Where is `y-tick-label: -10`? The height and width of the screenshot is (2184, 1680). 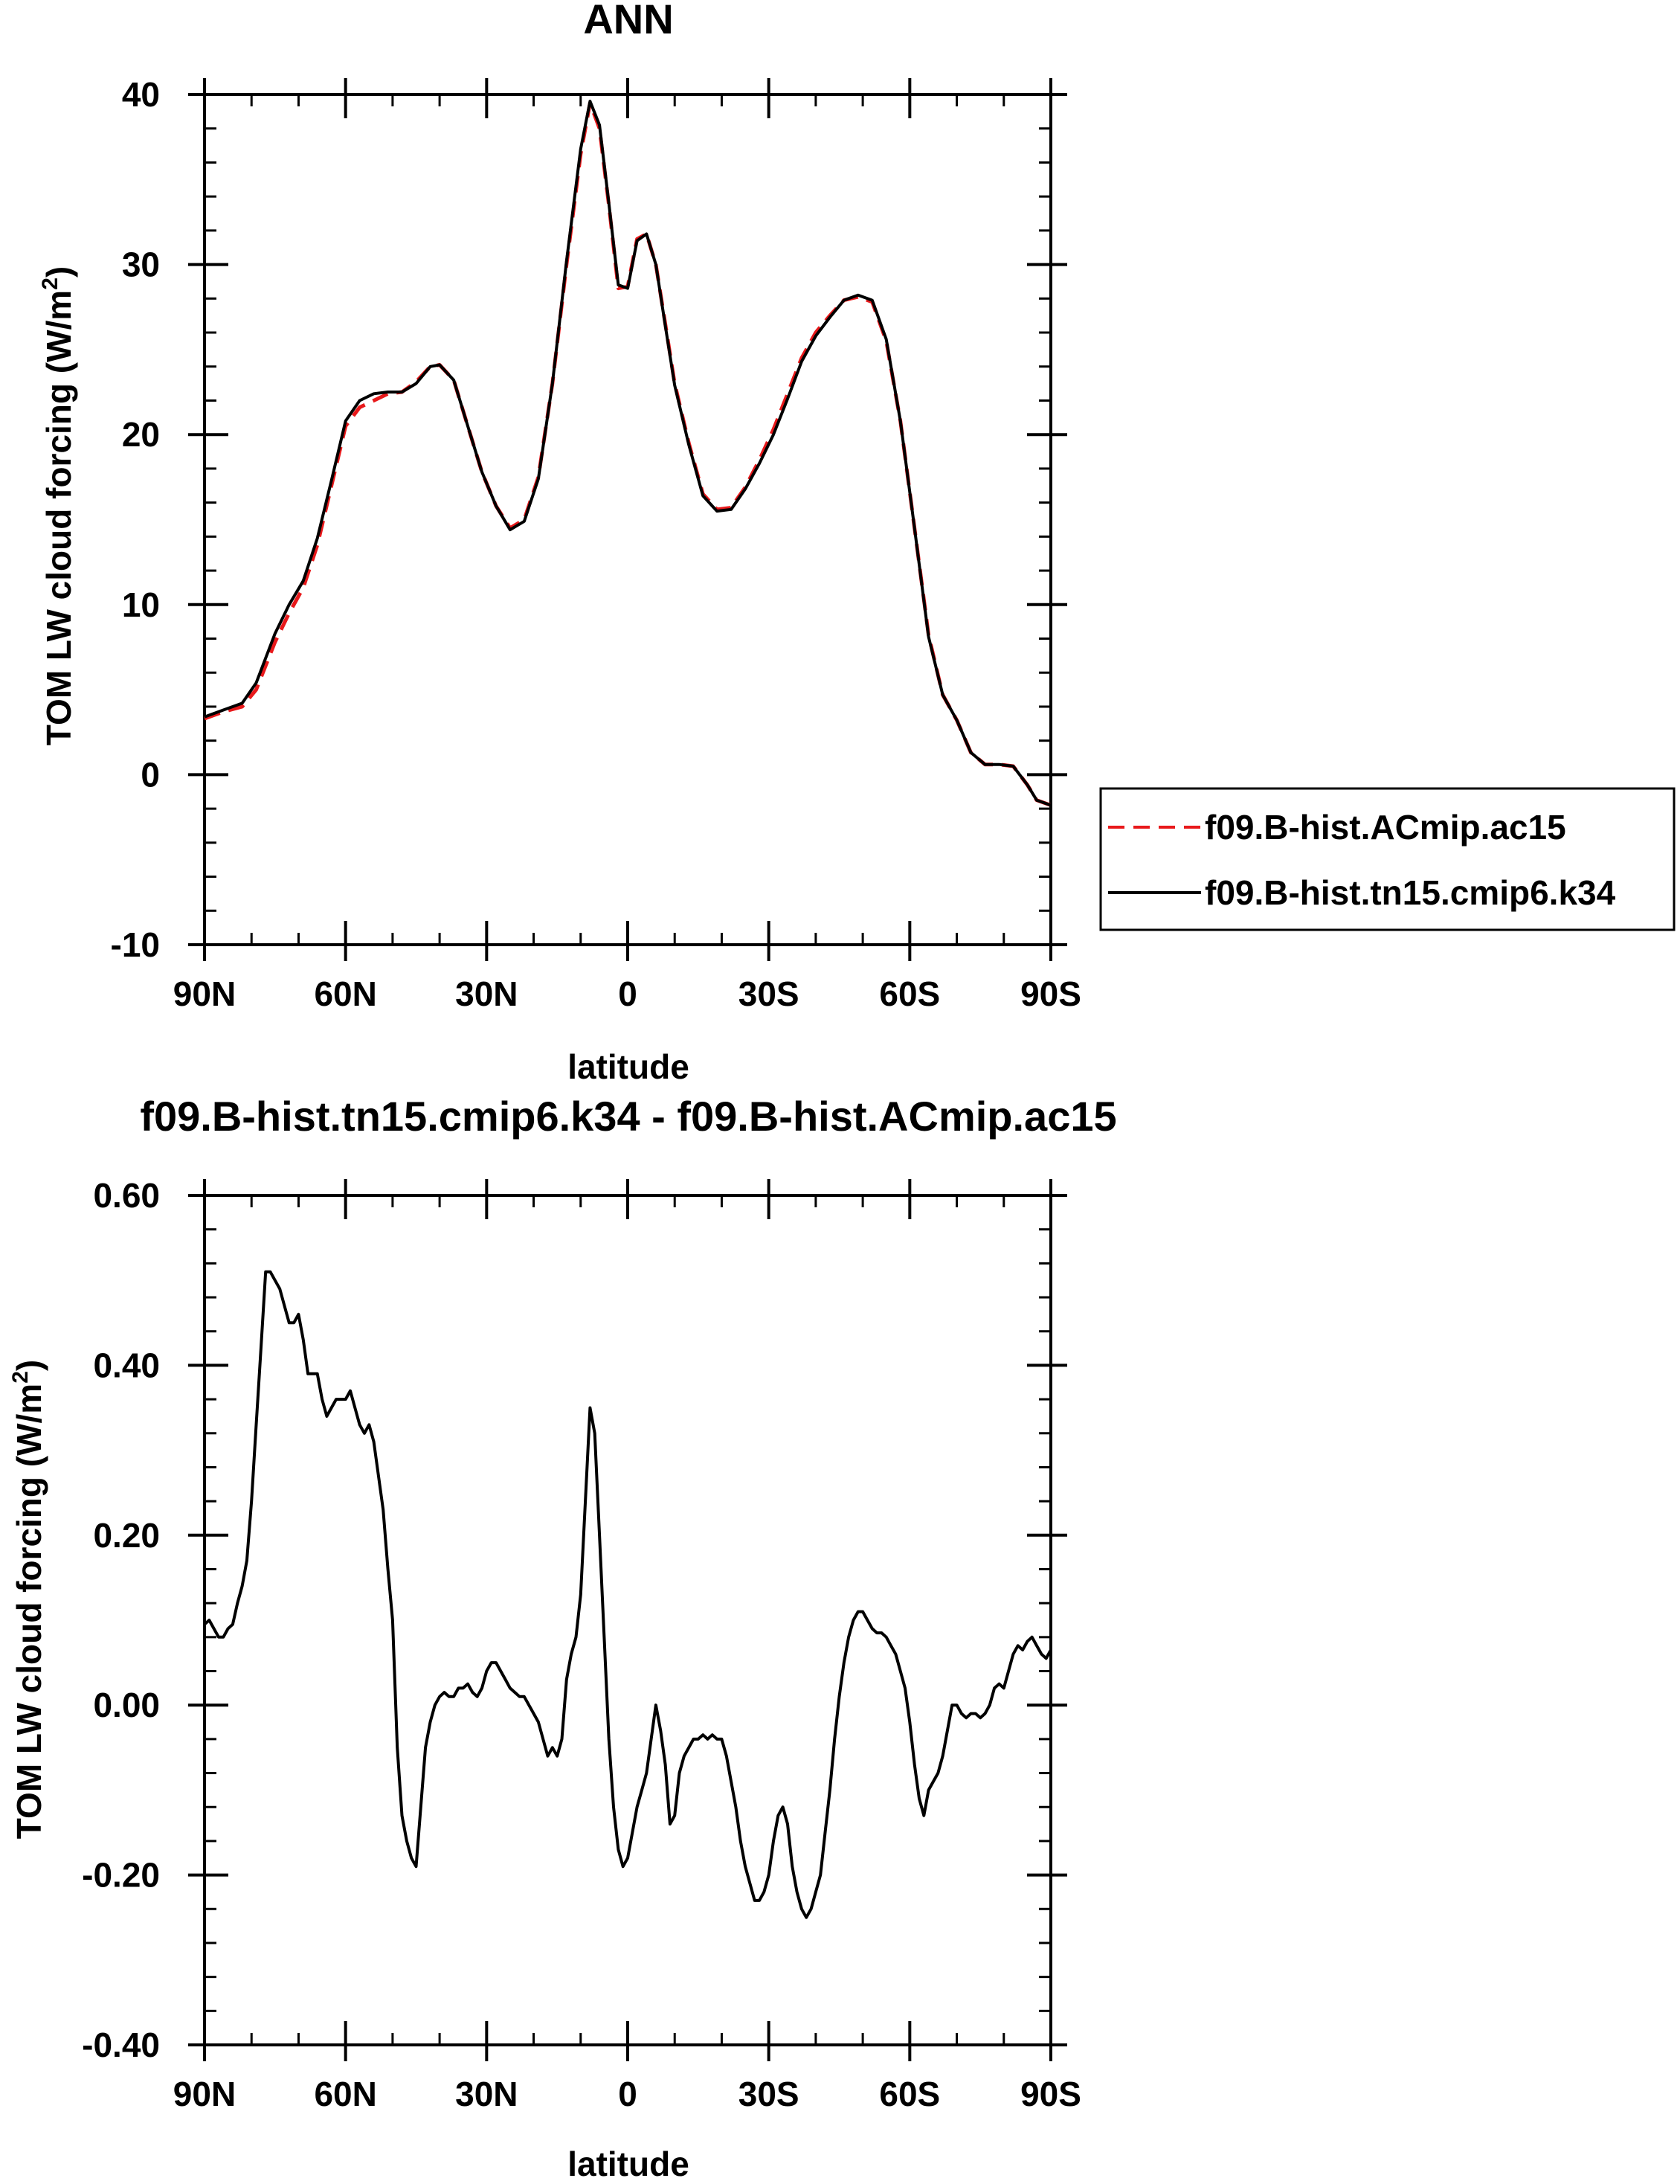 y-tick-label: -10 is located at coordinates (135, 945).